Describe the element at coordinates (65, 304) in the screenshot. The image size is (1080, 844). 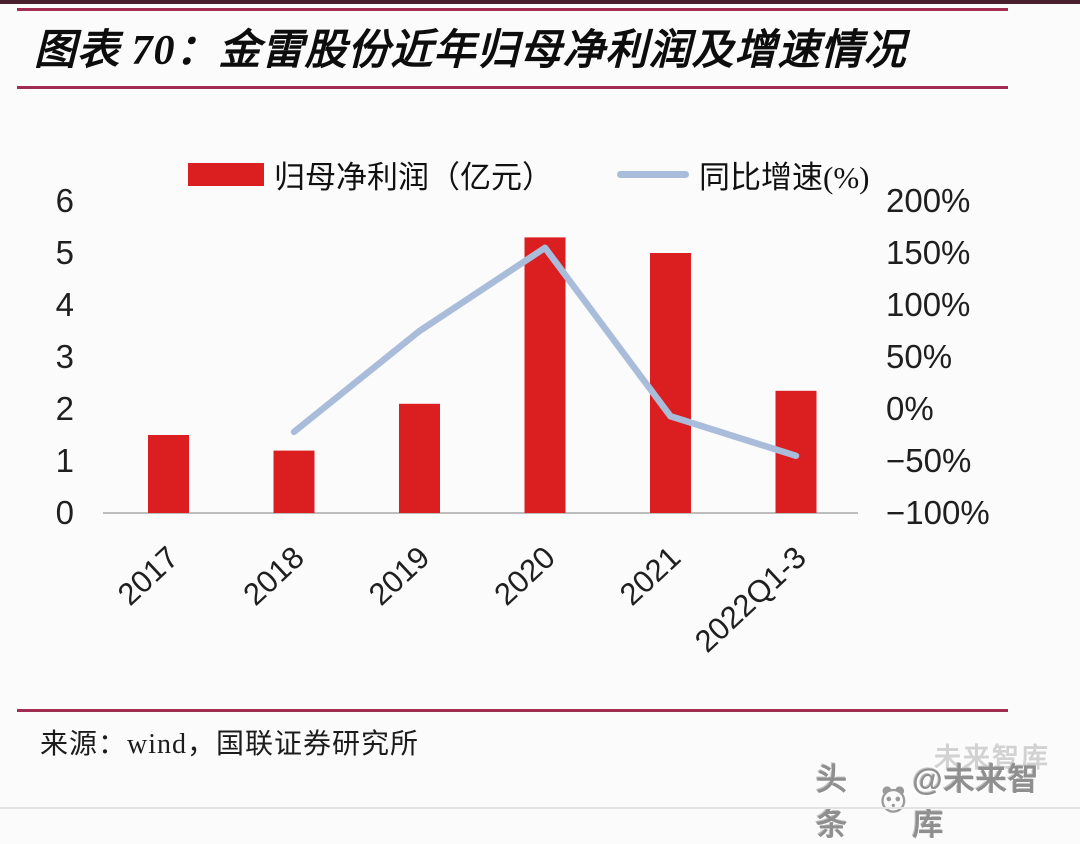
I see `left-axis-tick: 4` at that location.